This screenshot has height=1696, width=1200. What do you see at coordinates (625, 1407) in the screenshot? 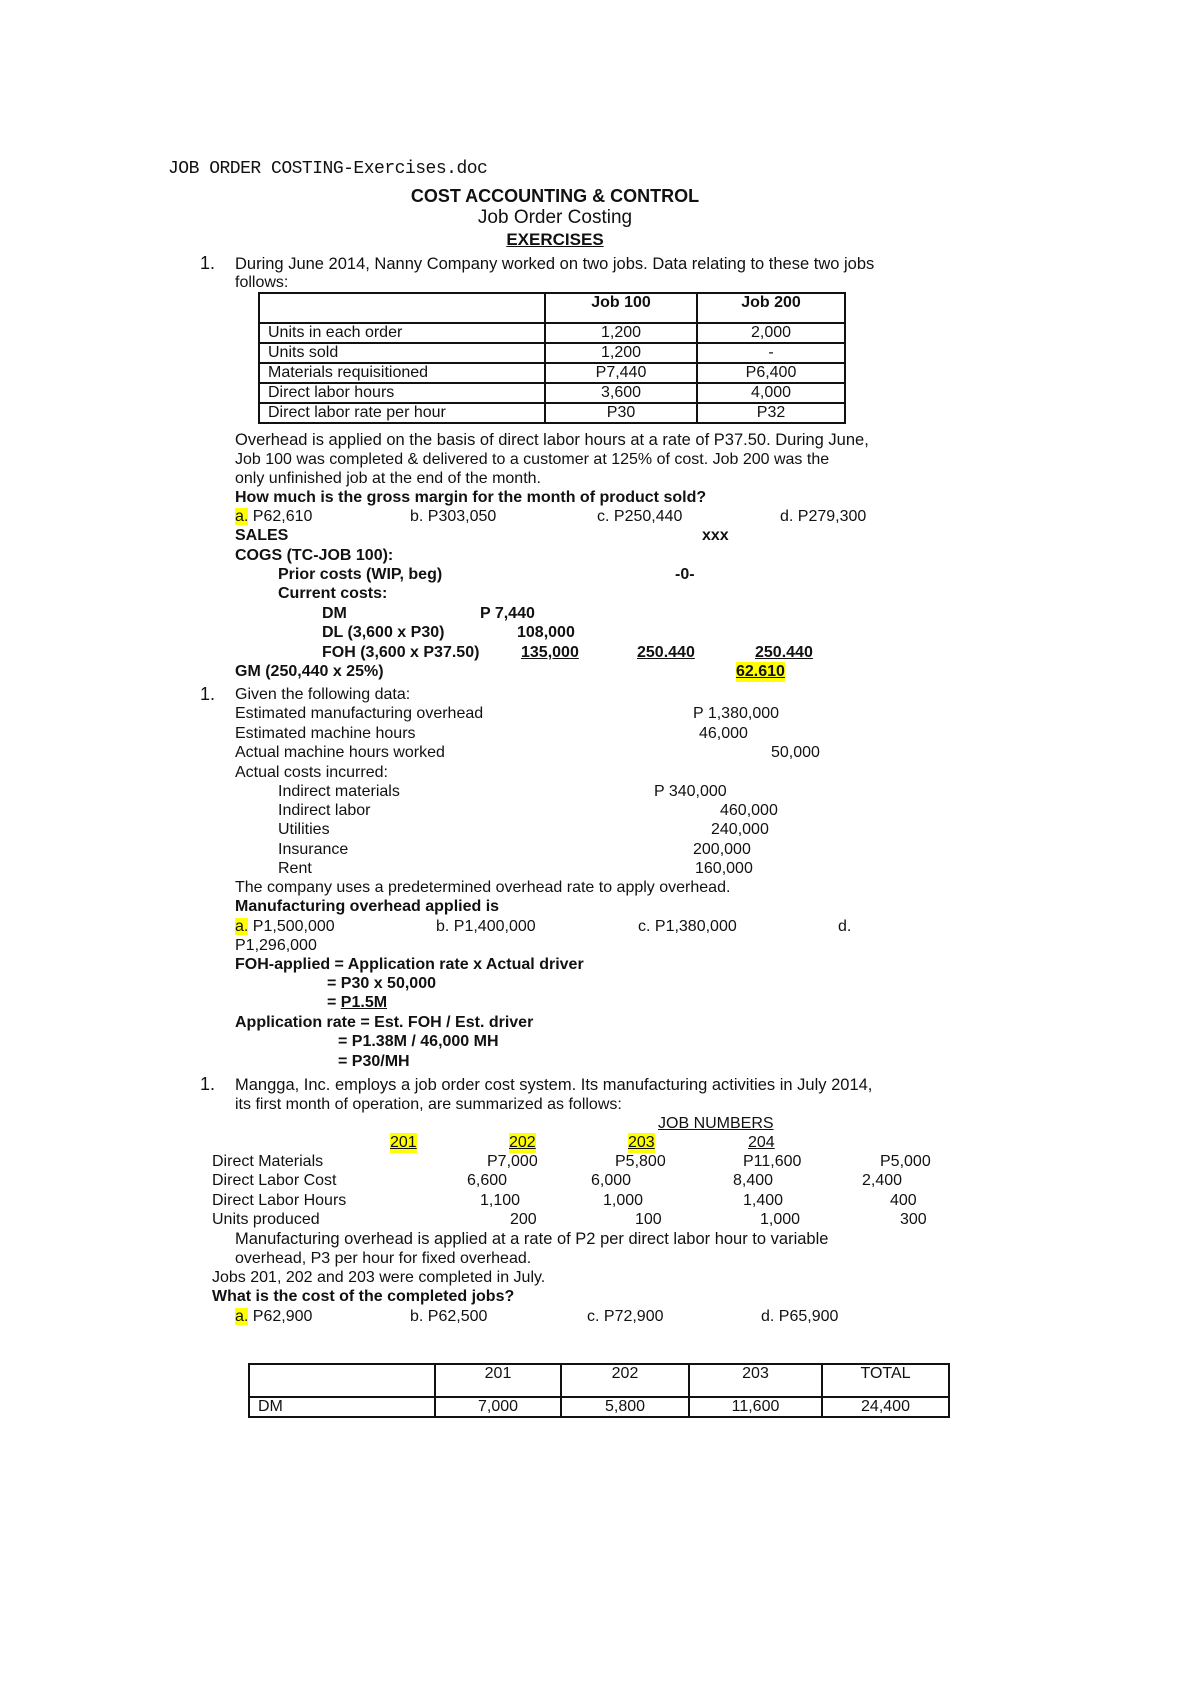
I see `cell: 5,800` at bounding box center [625, 1407].